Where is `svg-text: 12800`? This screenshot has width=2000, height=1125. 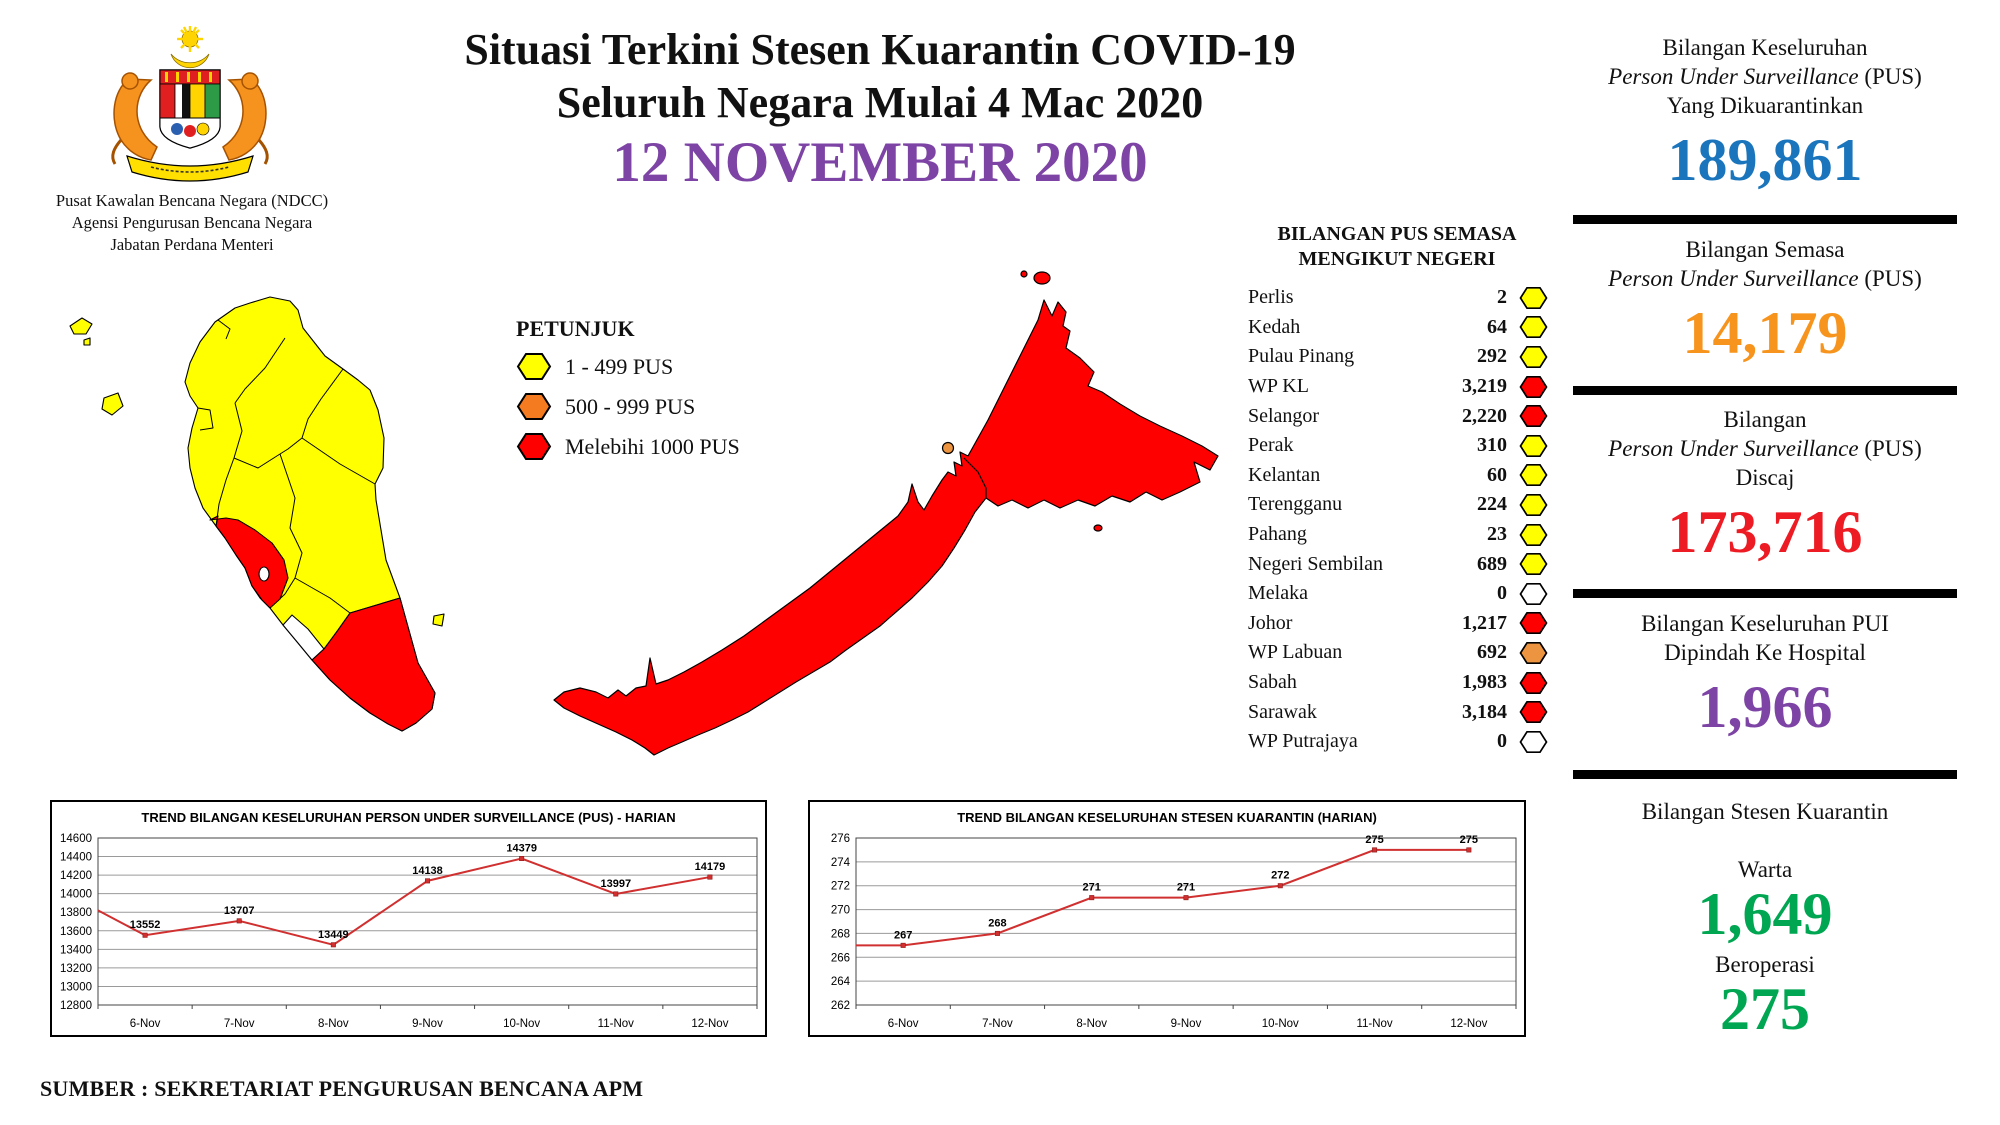 svg-text: 12800 is located at coordinates (76, 1006).